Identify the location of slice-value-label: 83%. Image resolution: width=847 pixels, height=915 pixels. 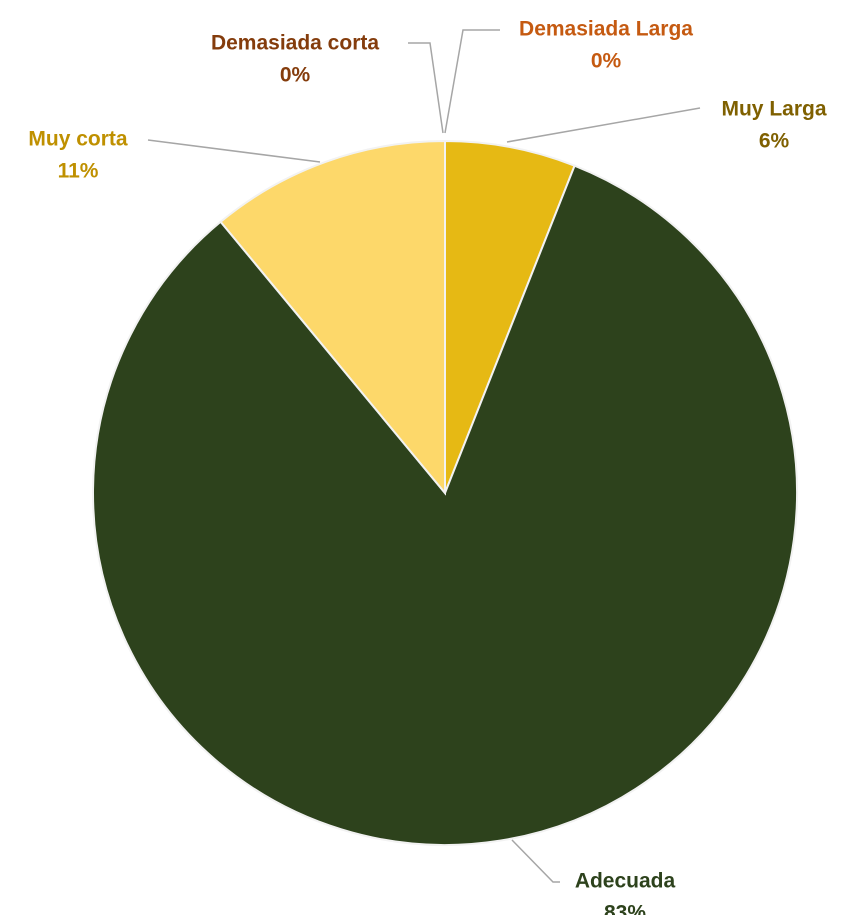
(625, 908).